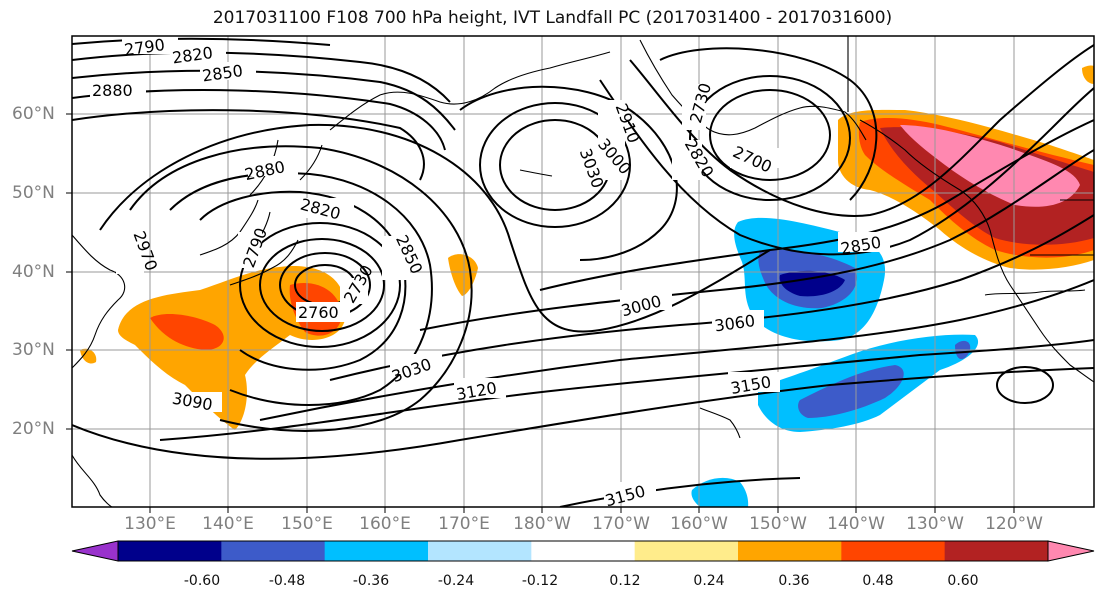 Image resolution: width=1105 pixels, height=601 pixels. I want to click on colorbar-tick-label: 0.60, so click(963, 581).